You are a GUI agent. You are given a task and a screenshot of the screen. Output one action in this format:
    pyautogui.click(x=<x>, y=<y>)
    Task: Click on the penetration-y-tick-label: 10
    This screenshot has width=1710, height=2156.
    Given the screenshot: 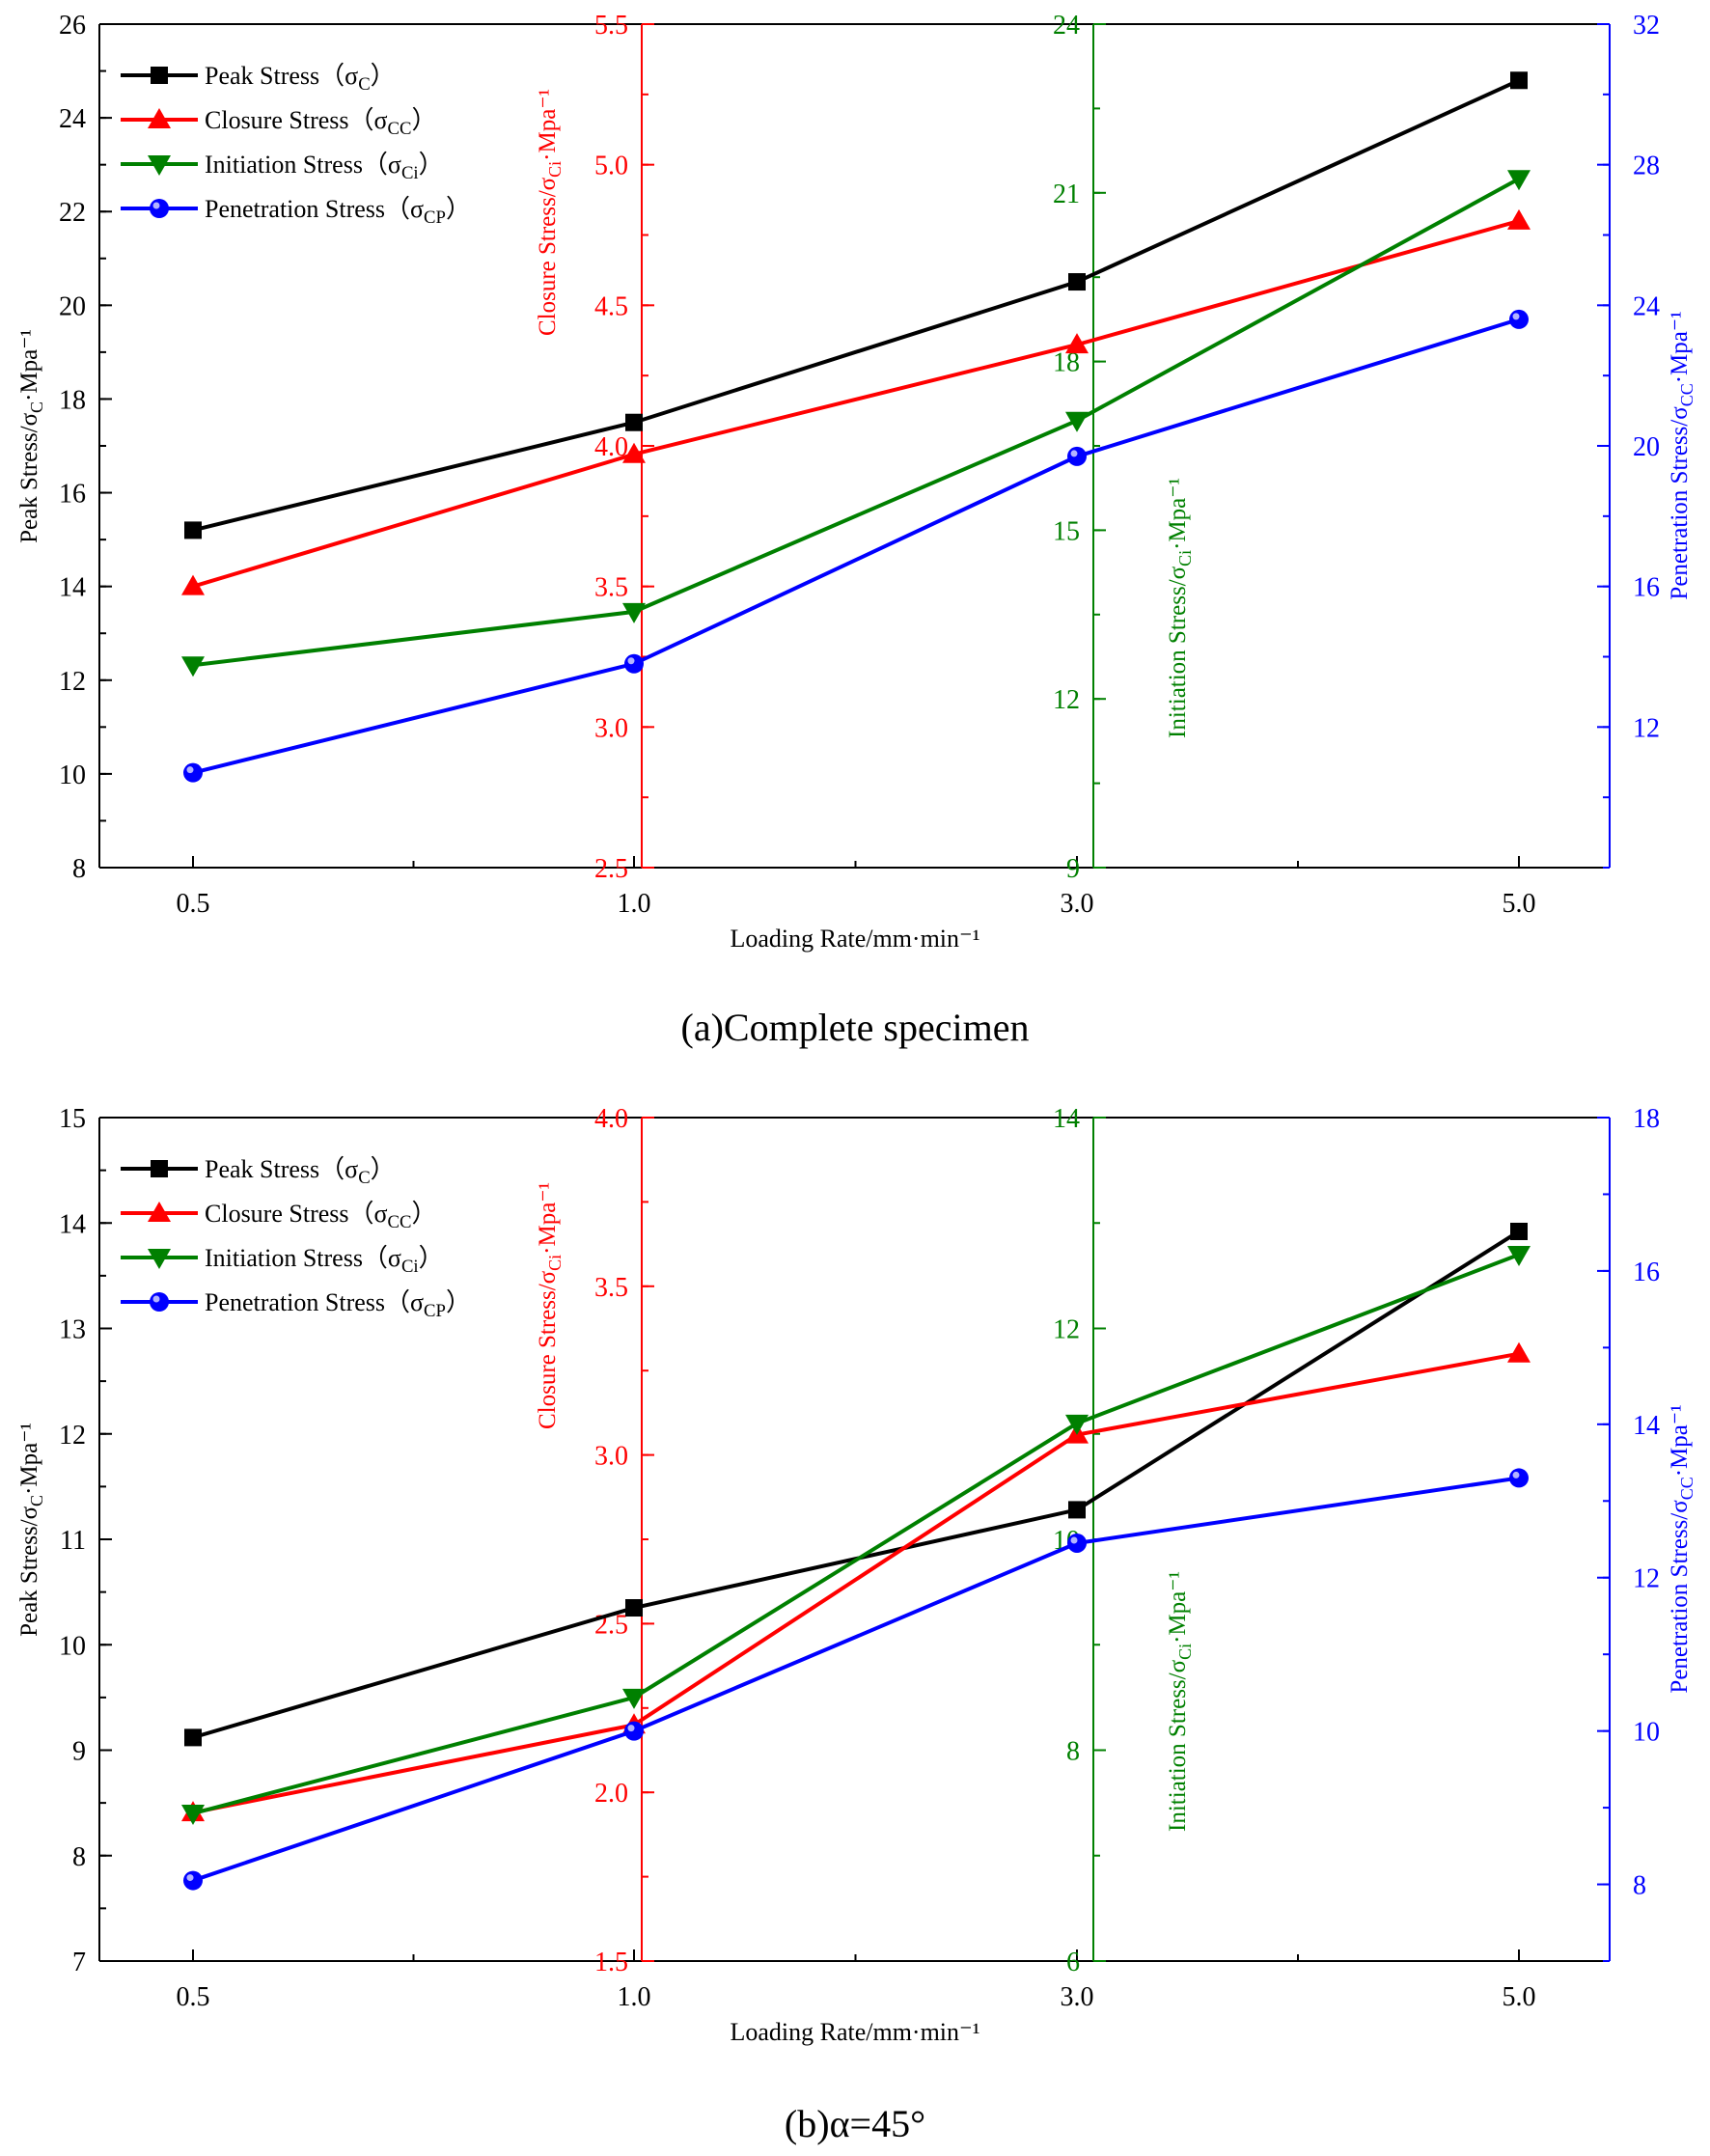 What is the action you would take?
    pyautogui.click(x=1646, y=1733)
    